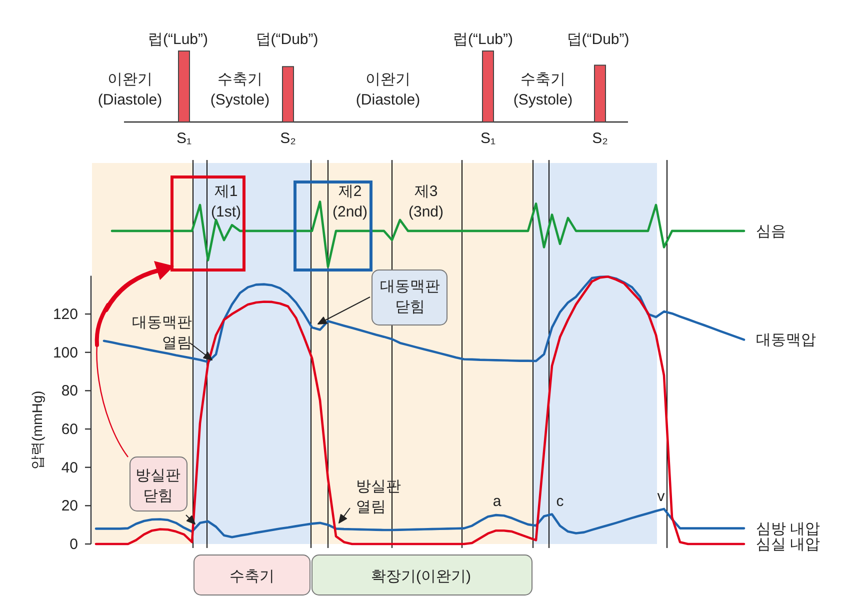  I want to click on text: 확장기(이완기), so click(421, 576).